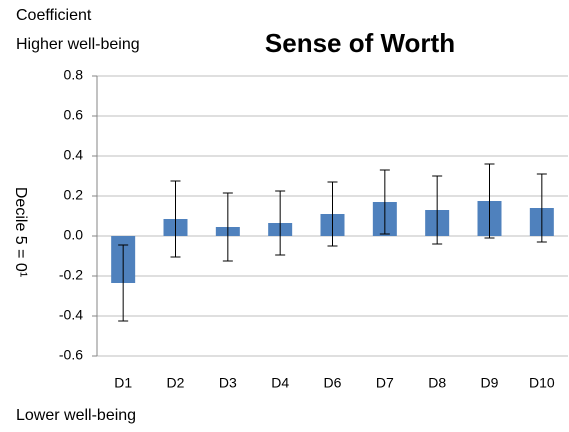  What do you see at coordinates (360, 43) in the screenshot?
I see `chart-title: Sense of Worth` at bounding box center [360, 43].